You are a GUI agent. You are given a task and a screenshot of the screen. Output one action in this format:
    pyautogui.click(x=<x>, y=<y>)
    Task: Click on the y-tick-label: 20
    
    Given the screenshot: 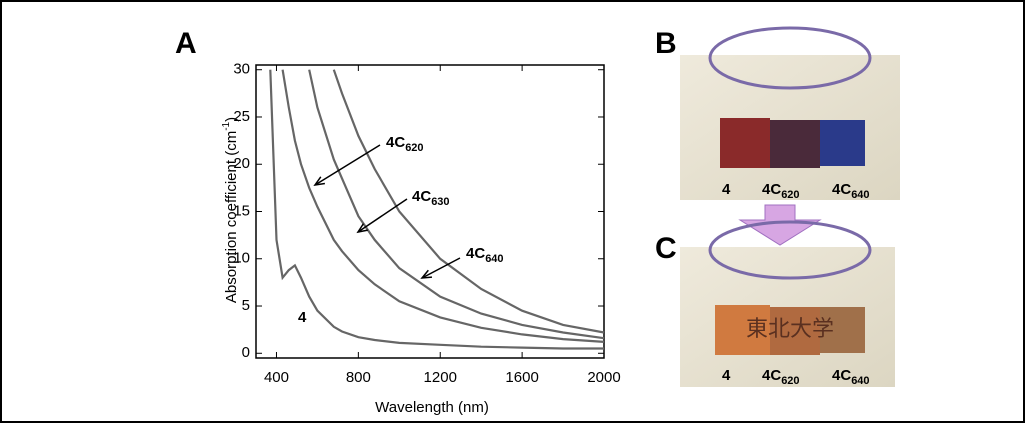 What is the action you would take?
    pyautogui.click(x=241, y=163)
    